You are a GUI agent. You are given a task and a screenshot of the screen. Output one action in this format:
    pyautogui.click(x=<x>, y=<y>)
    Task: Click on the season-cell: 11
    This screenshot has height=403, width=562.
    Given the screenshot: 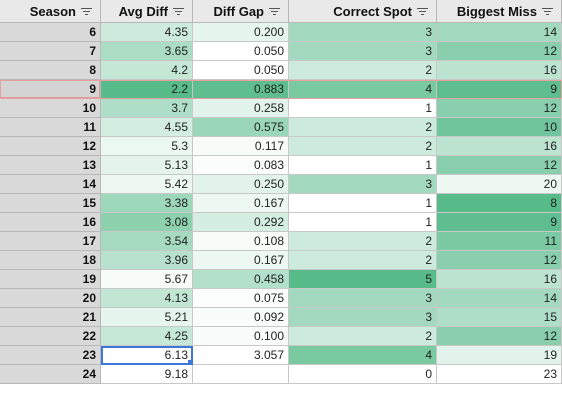 What is the action you would take?
    pyautogui.click(x=50, y=127)
    